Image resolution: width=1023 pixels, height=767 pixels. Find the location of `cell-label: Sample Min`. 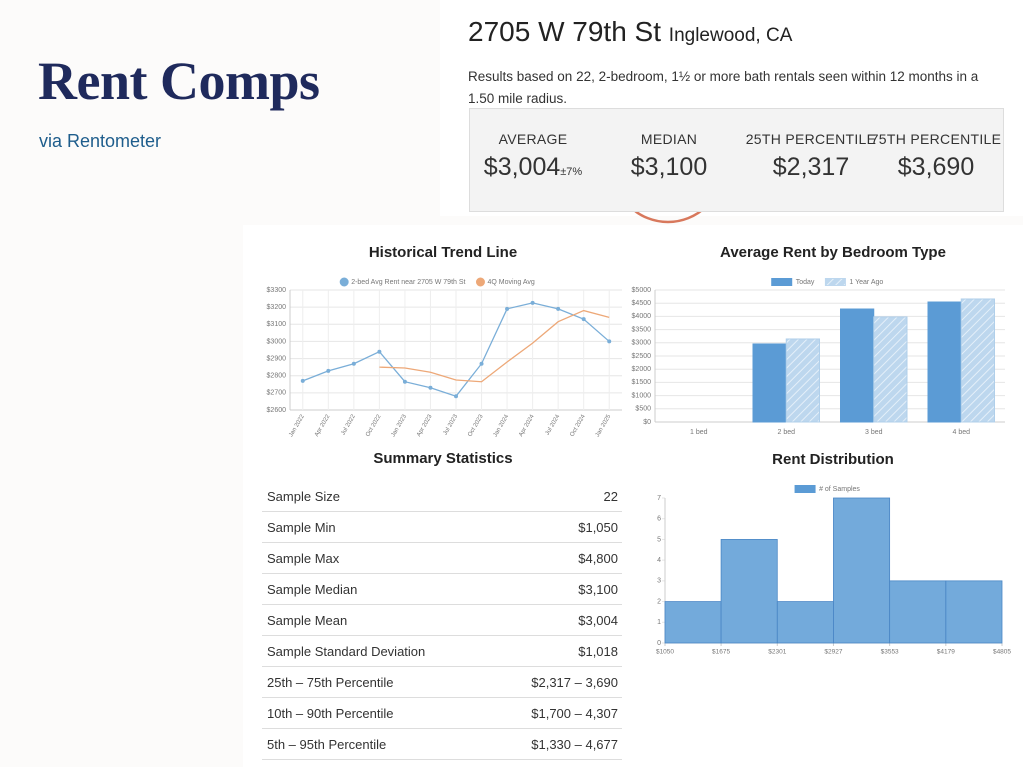

cell-label: Sample Min is located at coordinates (301, 527).